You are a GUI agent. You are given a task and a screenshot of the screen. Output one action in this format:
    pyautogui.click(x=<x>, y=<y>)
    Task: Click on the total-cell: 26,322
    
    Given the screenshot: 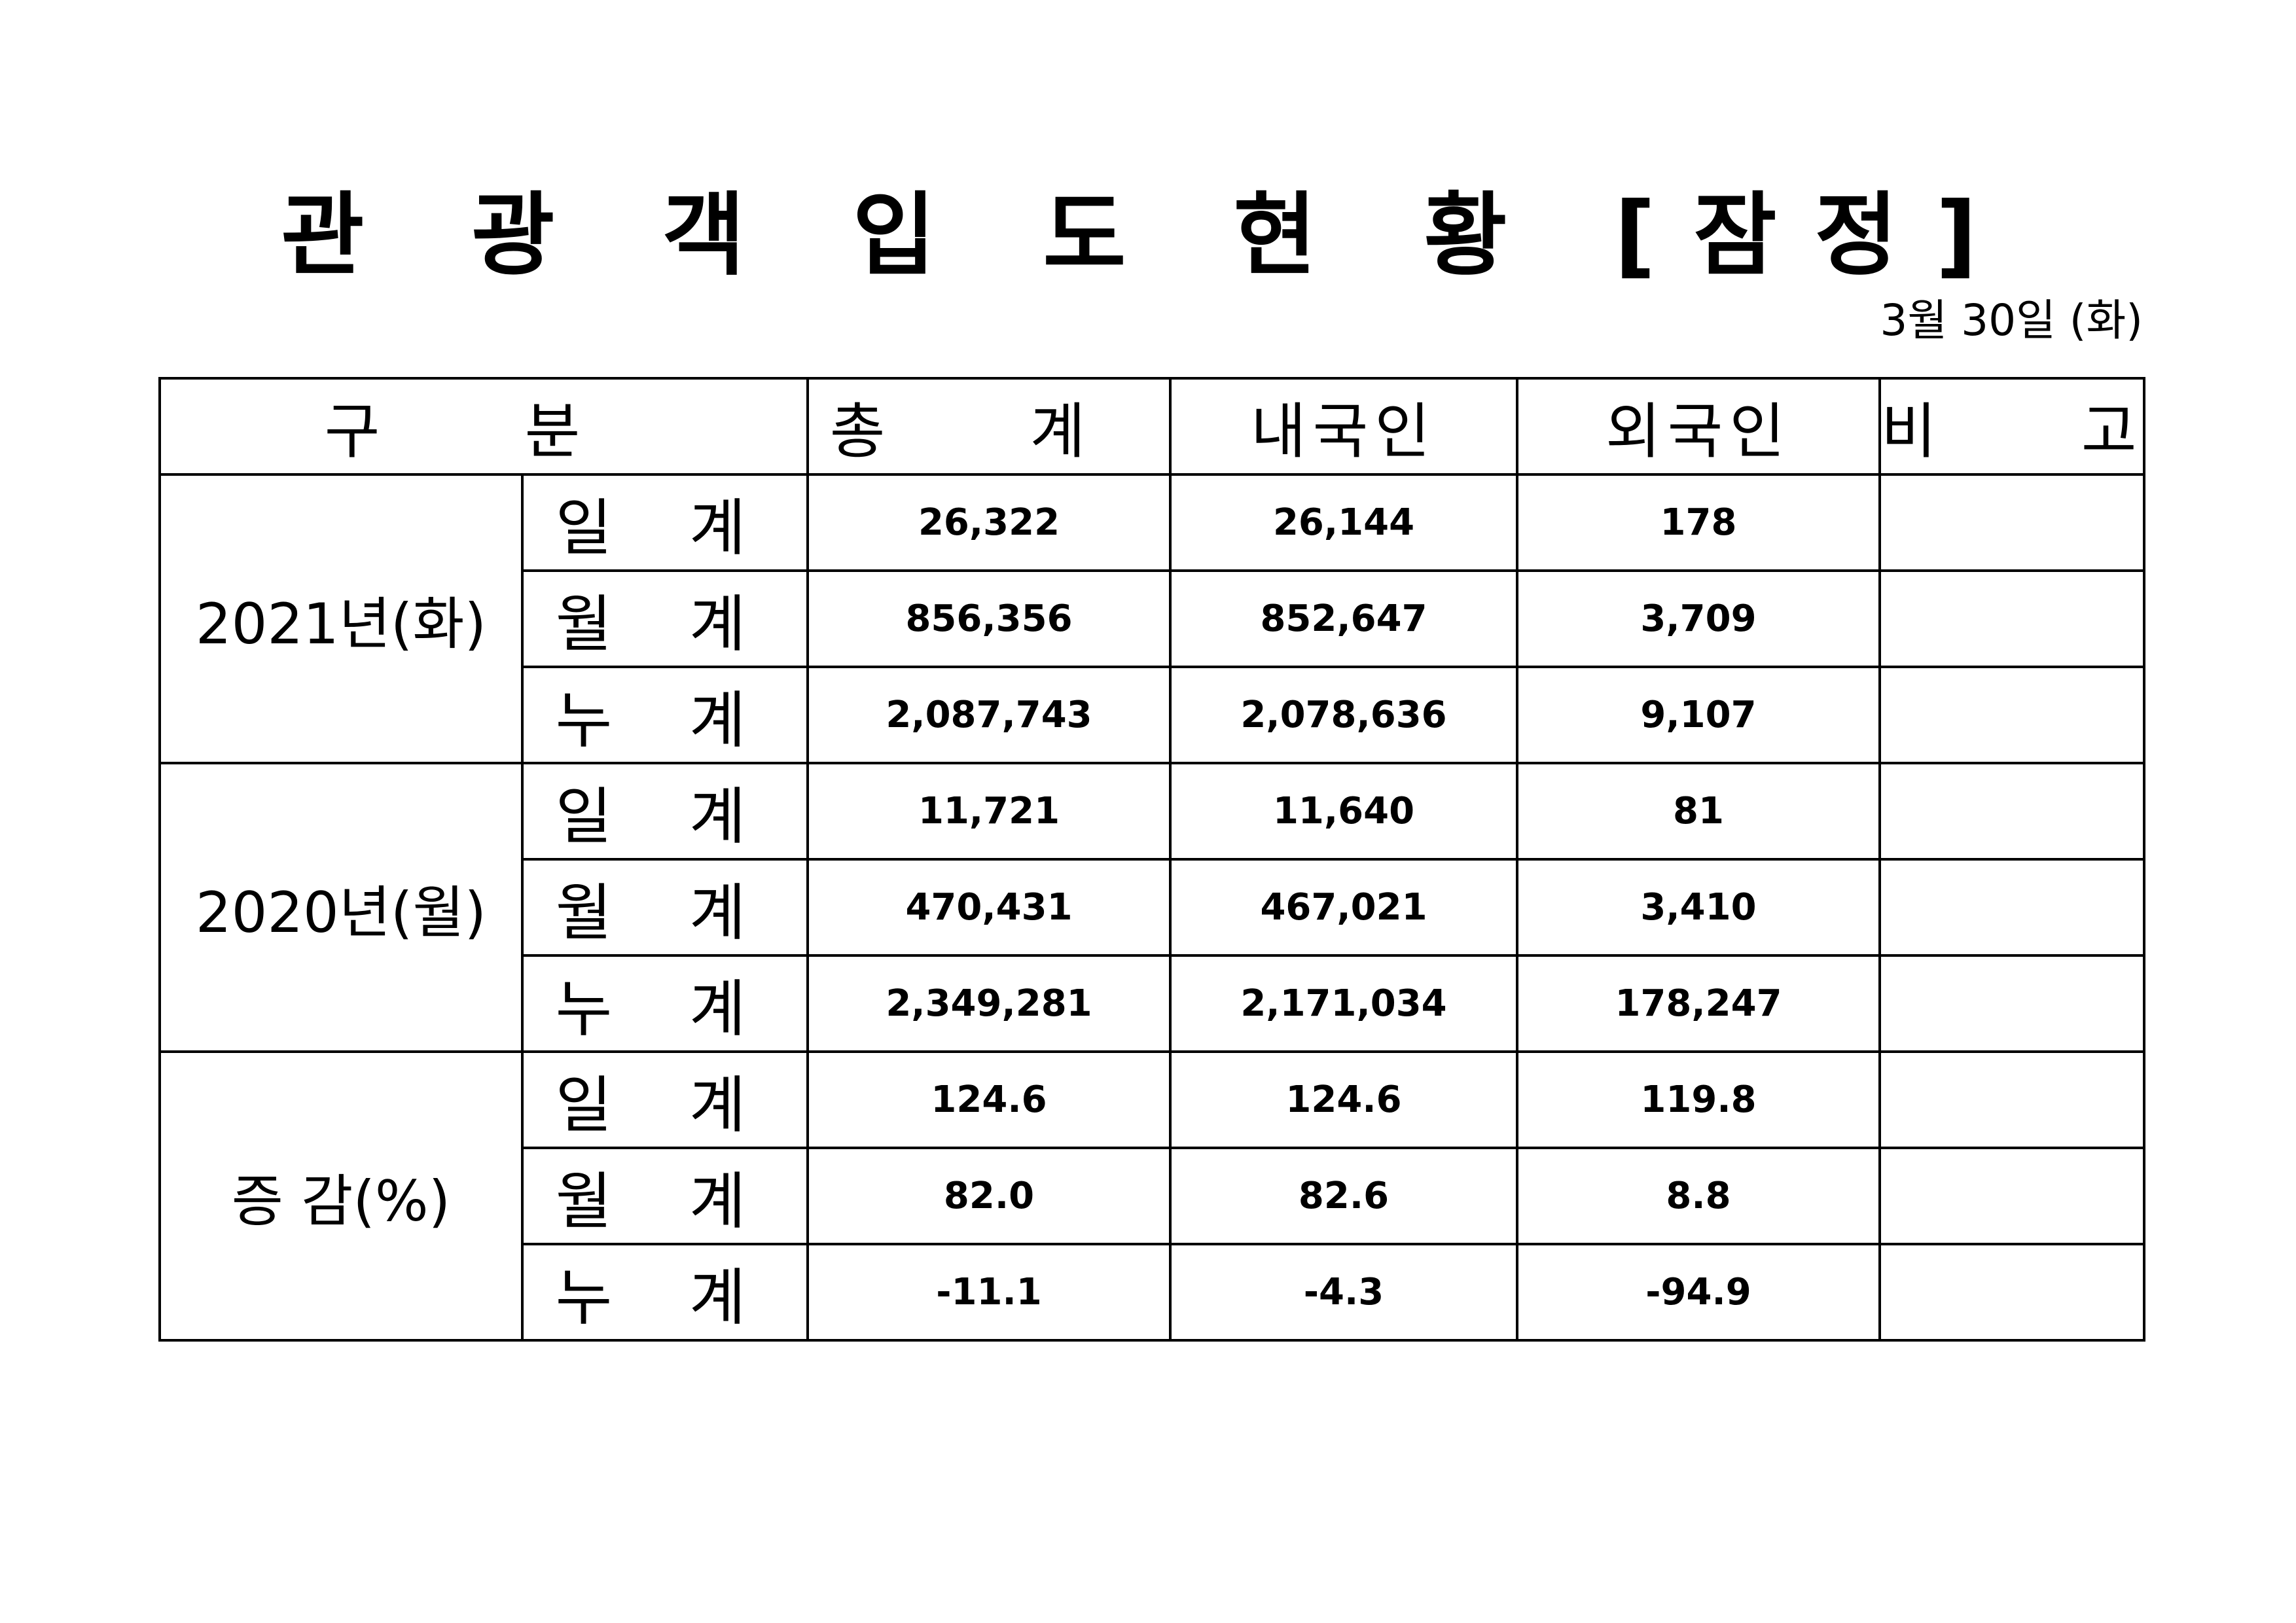 What is the action you would take?
    pyautogui.click(x=989, y=522)
    